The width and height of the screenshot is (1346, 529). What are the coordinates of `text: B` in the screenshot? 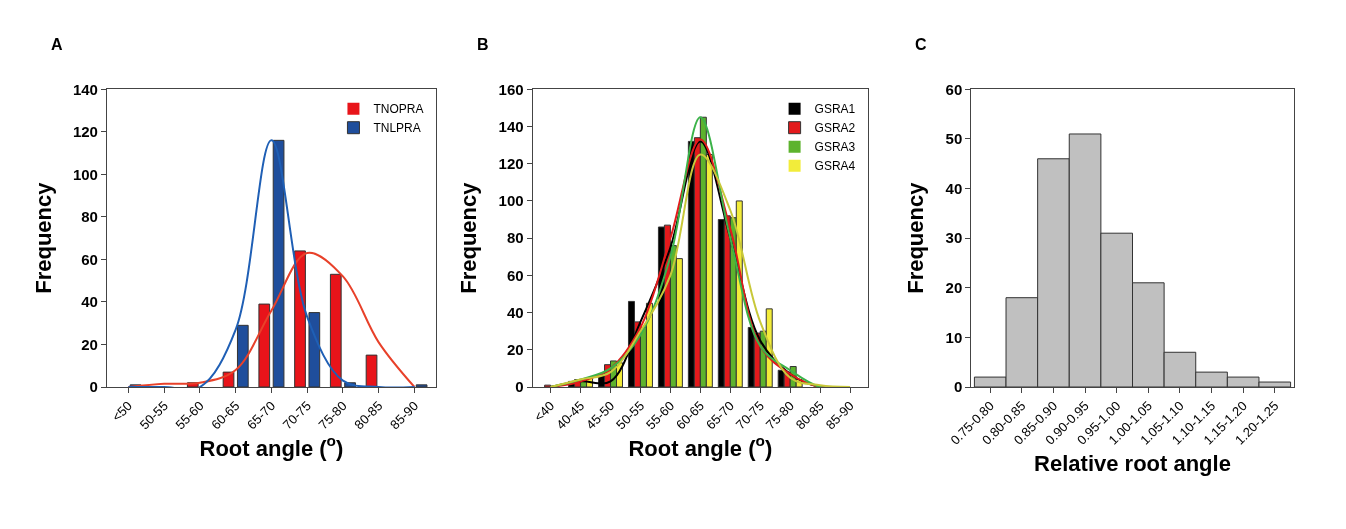 It's located at (483, 44).